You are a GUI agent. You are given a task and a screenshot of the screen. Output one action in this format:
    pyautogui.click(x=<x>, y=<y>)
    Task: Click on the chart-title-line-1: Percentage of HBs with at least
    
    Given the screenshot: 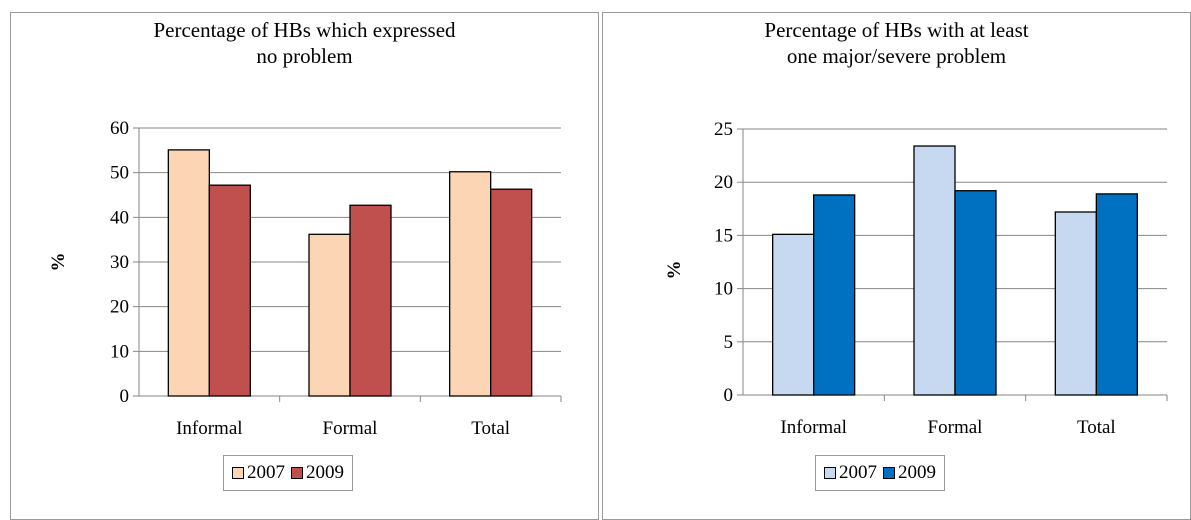 What is the action you would take?
    pyautogui.click(x=896, y=30)
    